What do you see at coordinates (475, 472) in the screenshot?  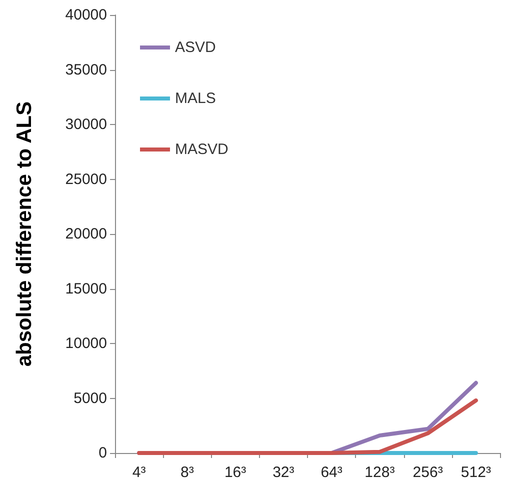 I see `x-tick-label: 512³` at bounding box center [475, 472].